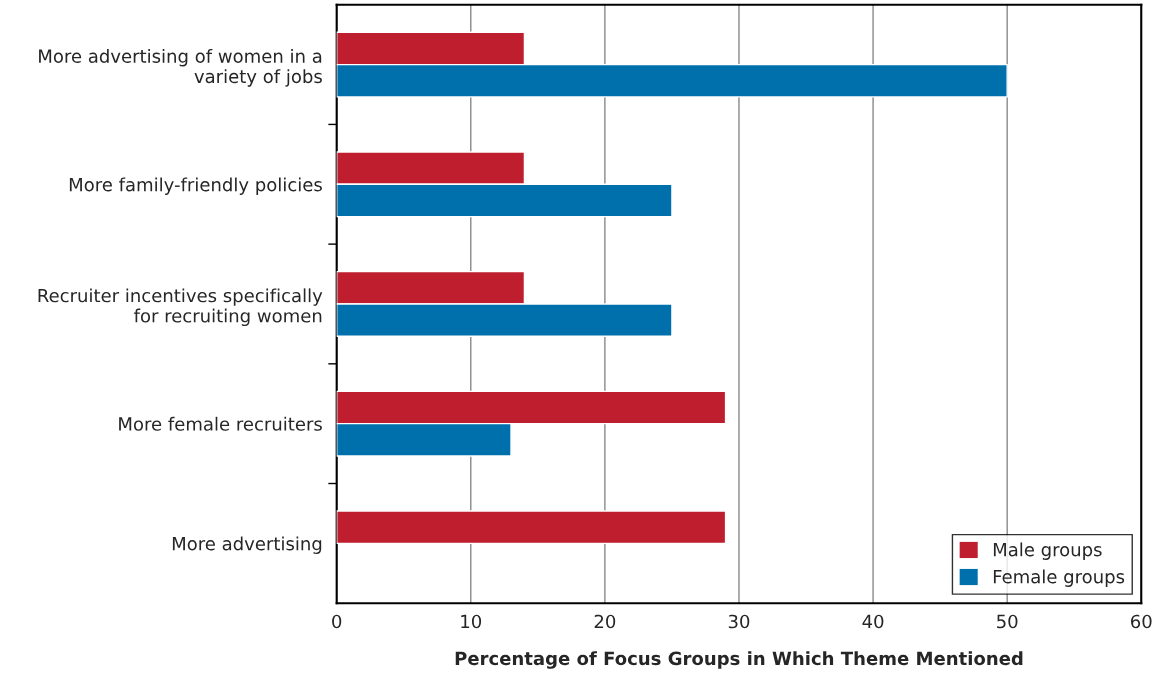 Image resolution: width=1161 pixels, height=677 pixels. What do you see at coordinates (195, 186) in the screenshot?
I see `y-tick-label: More family-friendly policies` at bounding box center [195, 186].